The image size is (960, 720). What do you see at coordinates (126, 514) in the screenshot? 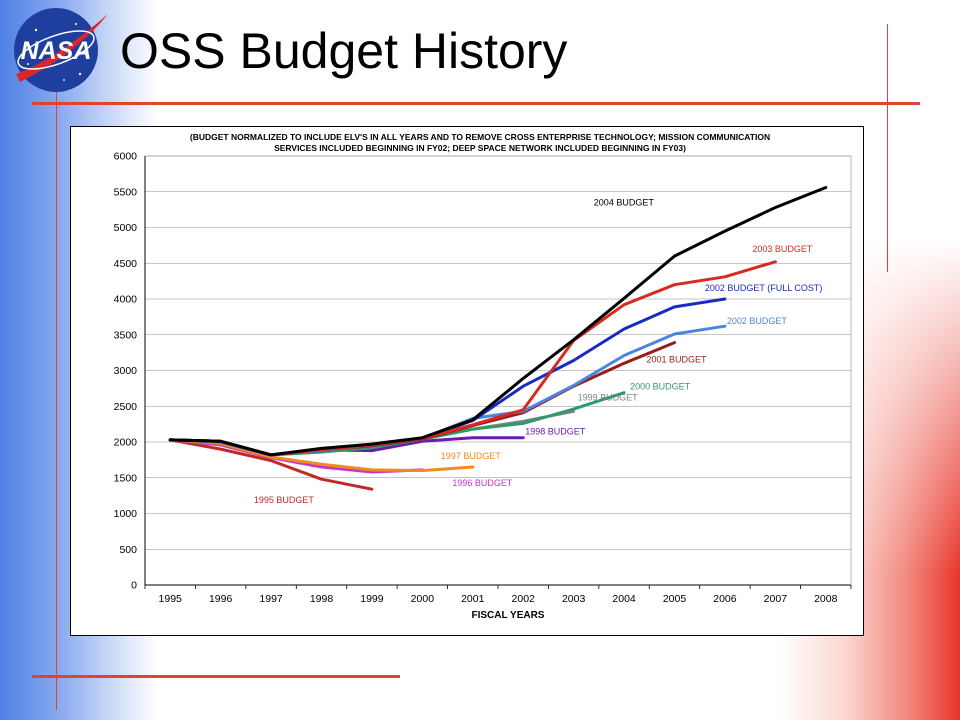
I see `y-tick-label-1000: 1000` at bounding box center [126, 514].